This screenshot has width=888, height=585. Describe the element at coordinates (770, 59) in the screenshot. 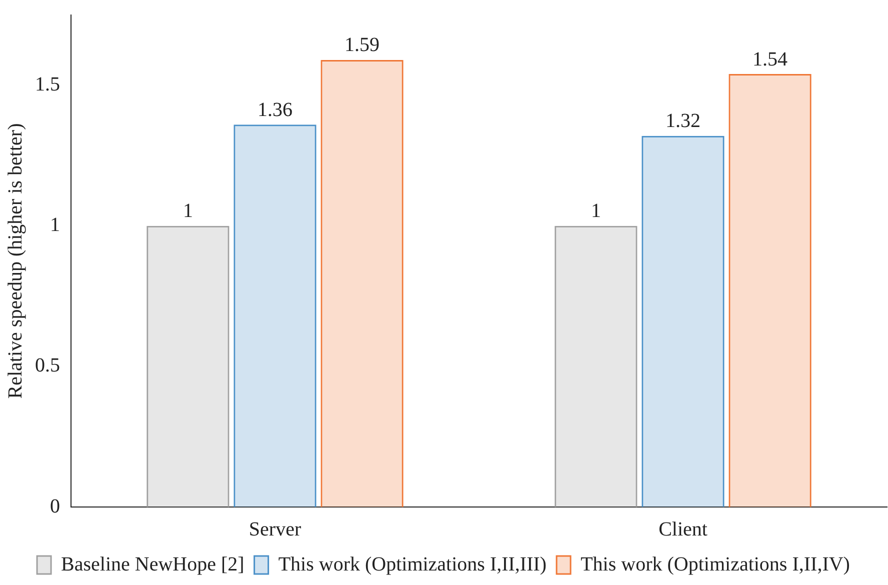

I see `data-label: 1.54` at that location.